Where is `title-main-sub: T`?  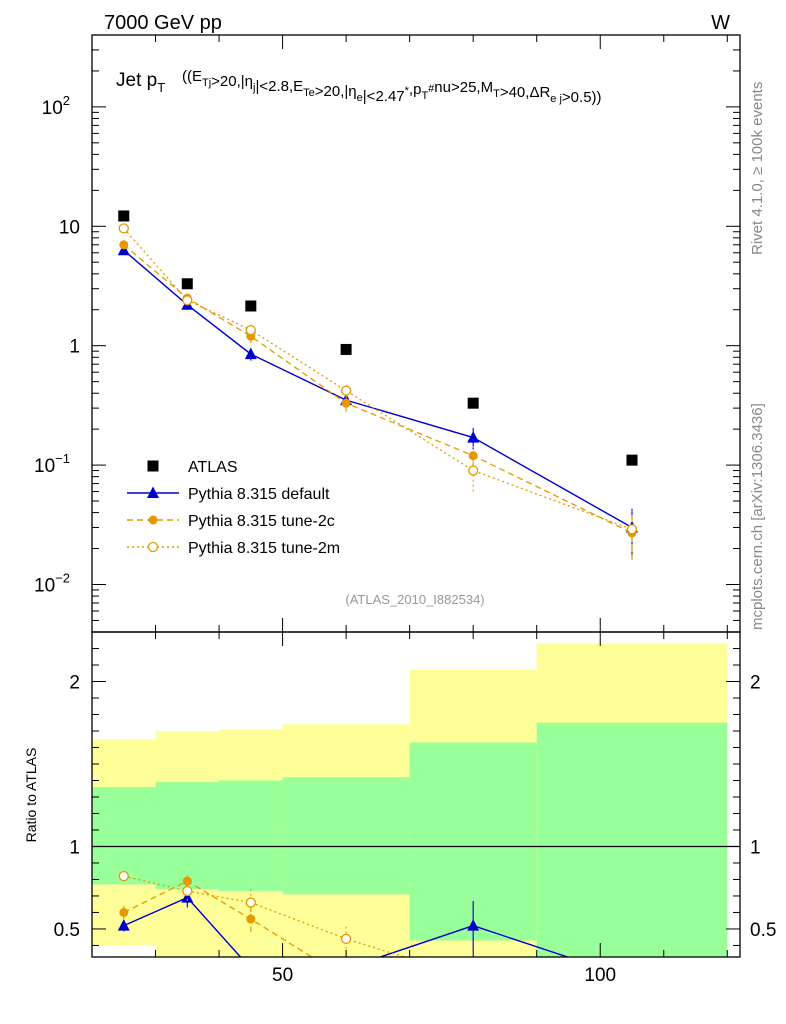
title-main-sub: T is located at coordinates (161, 87).